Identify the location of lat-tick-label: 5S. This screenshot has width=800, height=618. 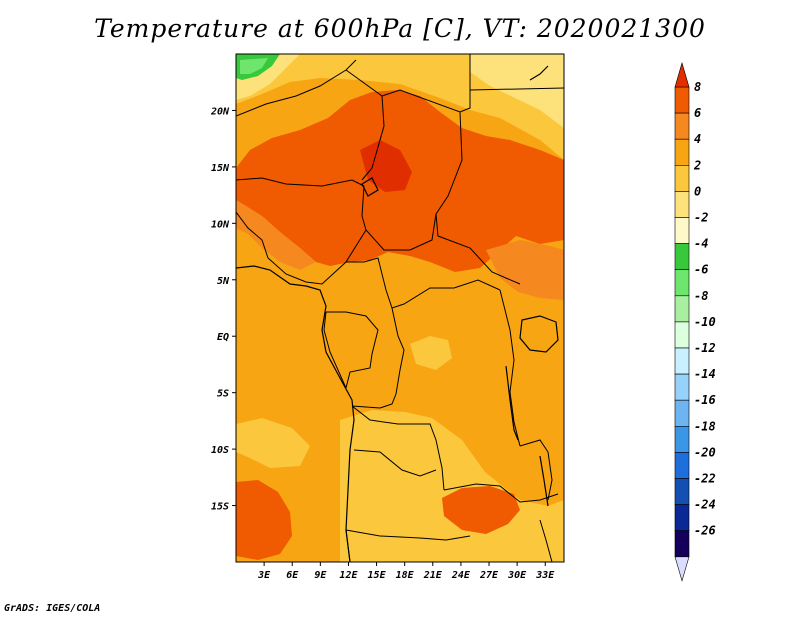
(223, 394).